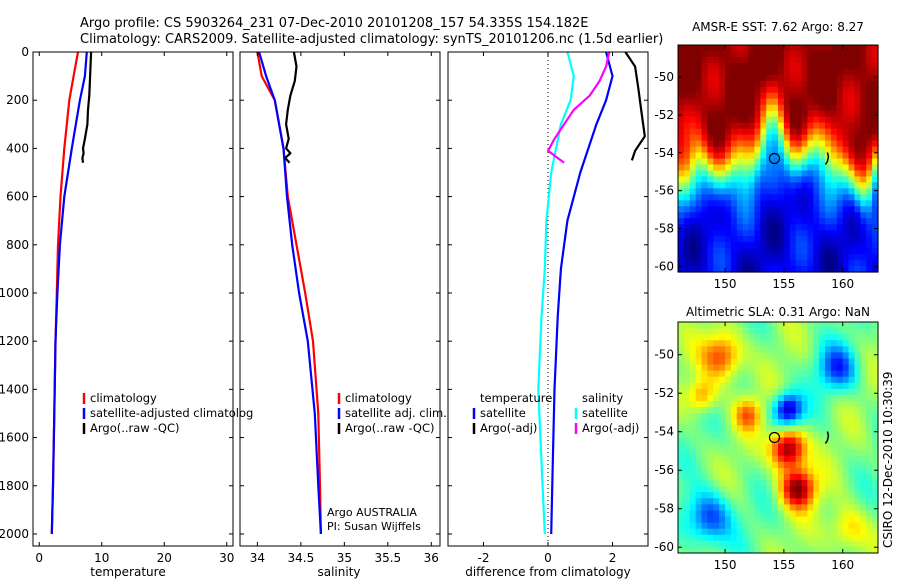 This screenshot has height=580, width=900. What do you see at coordinates (766, 447) in the screenshot?
I see `sla-ticks: 150 155 160-50-52-54-56-58-60` at bounding box center [766, 447].